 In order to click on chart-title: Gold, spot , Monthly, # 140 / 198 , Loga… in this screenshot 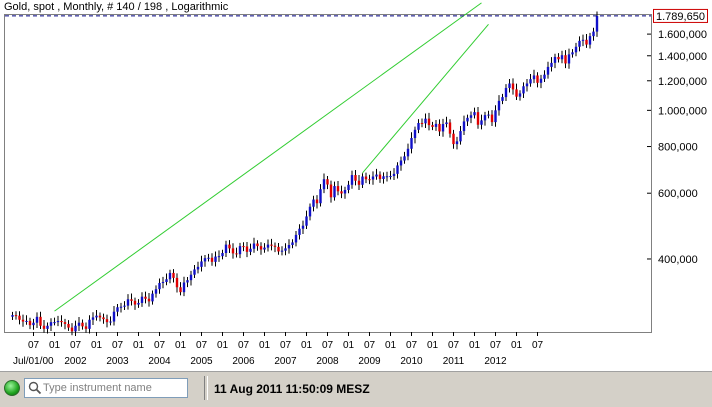, I will do `click(116, 7)`.